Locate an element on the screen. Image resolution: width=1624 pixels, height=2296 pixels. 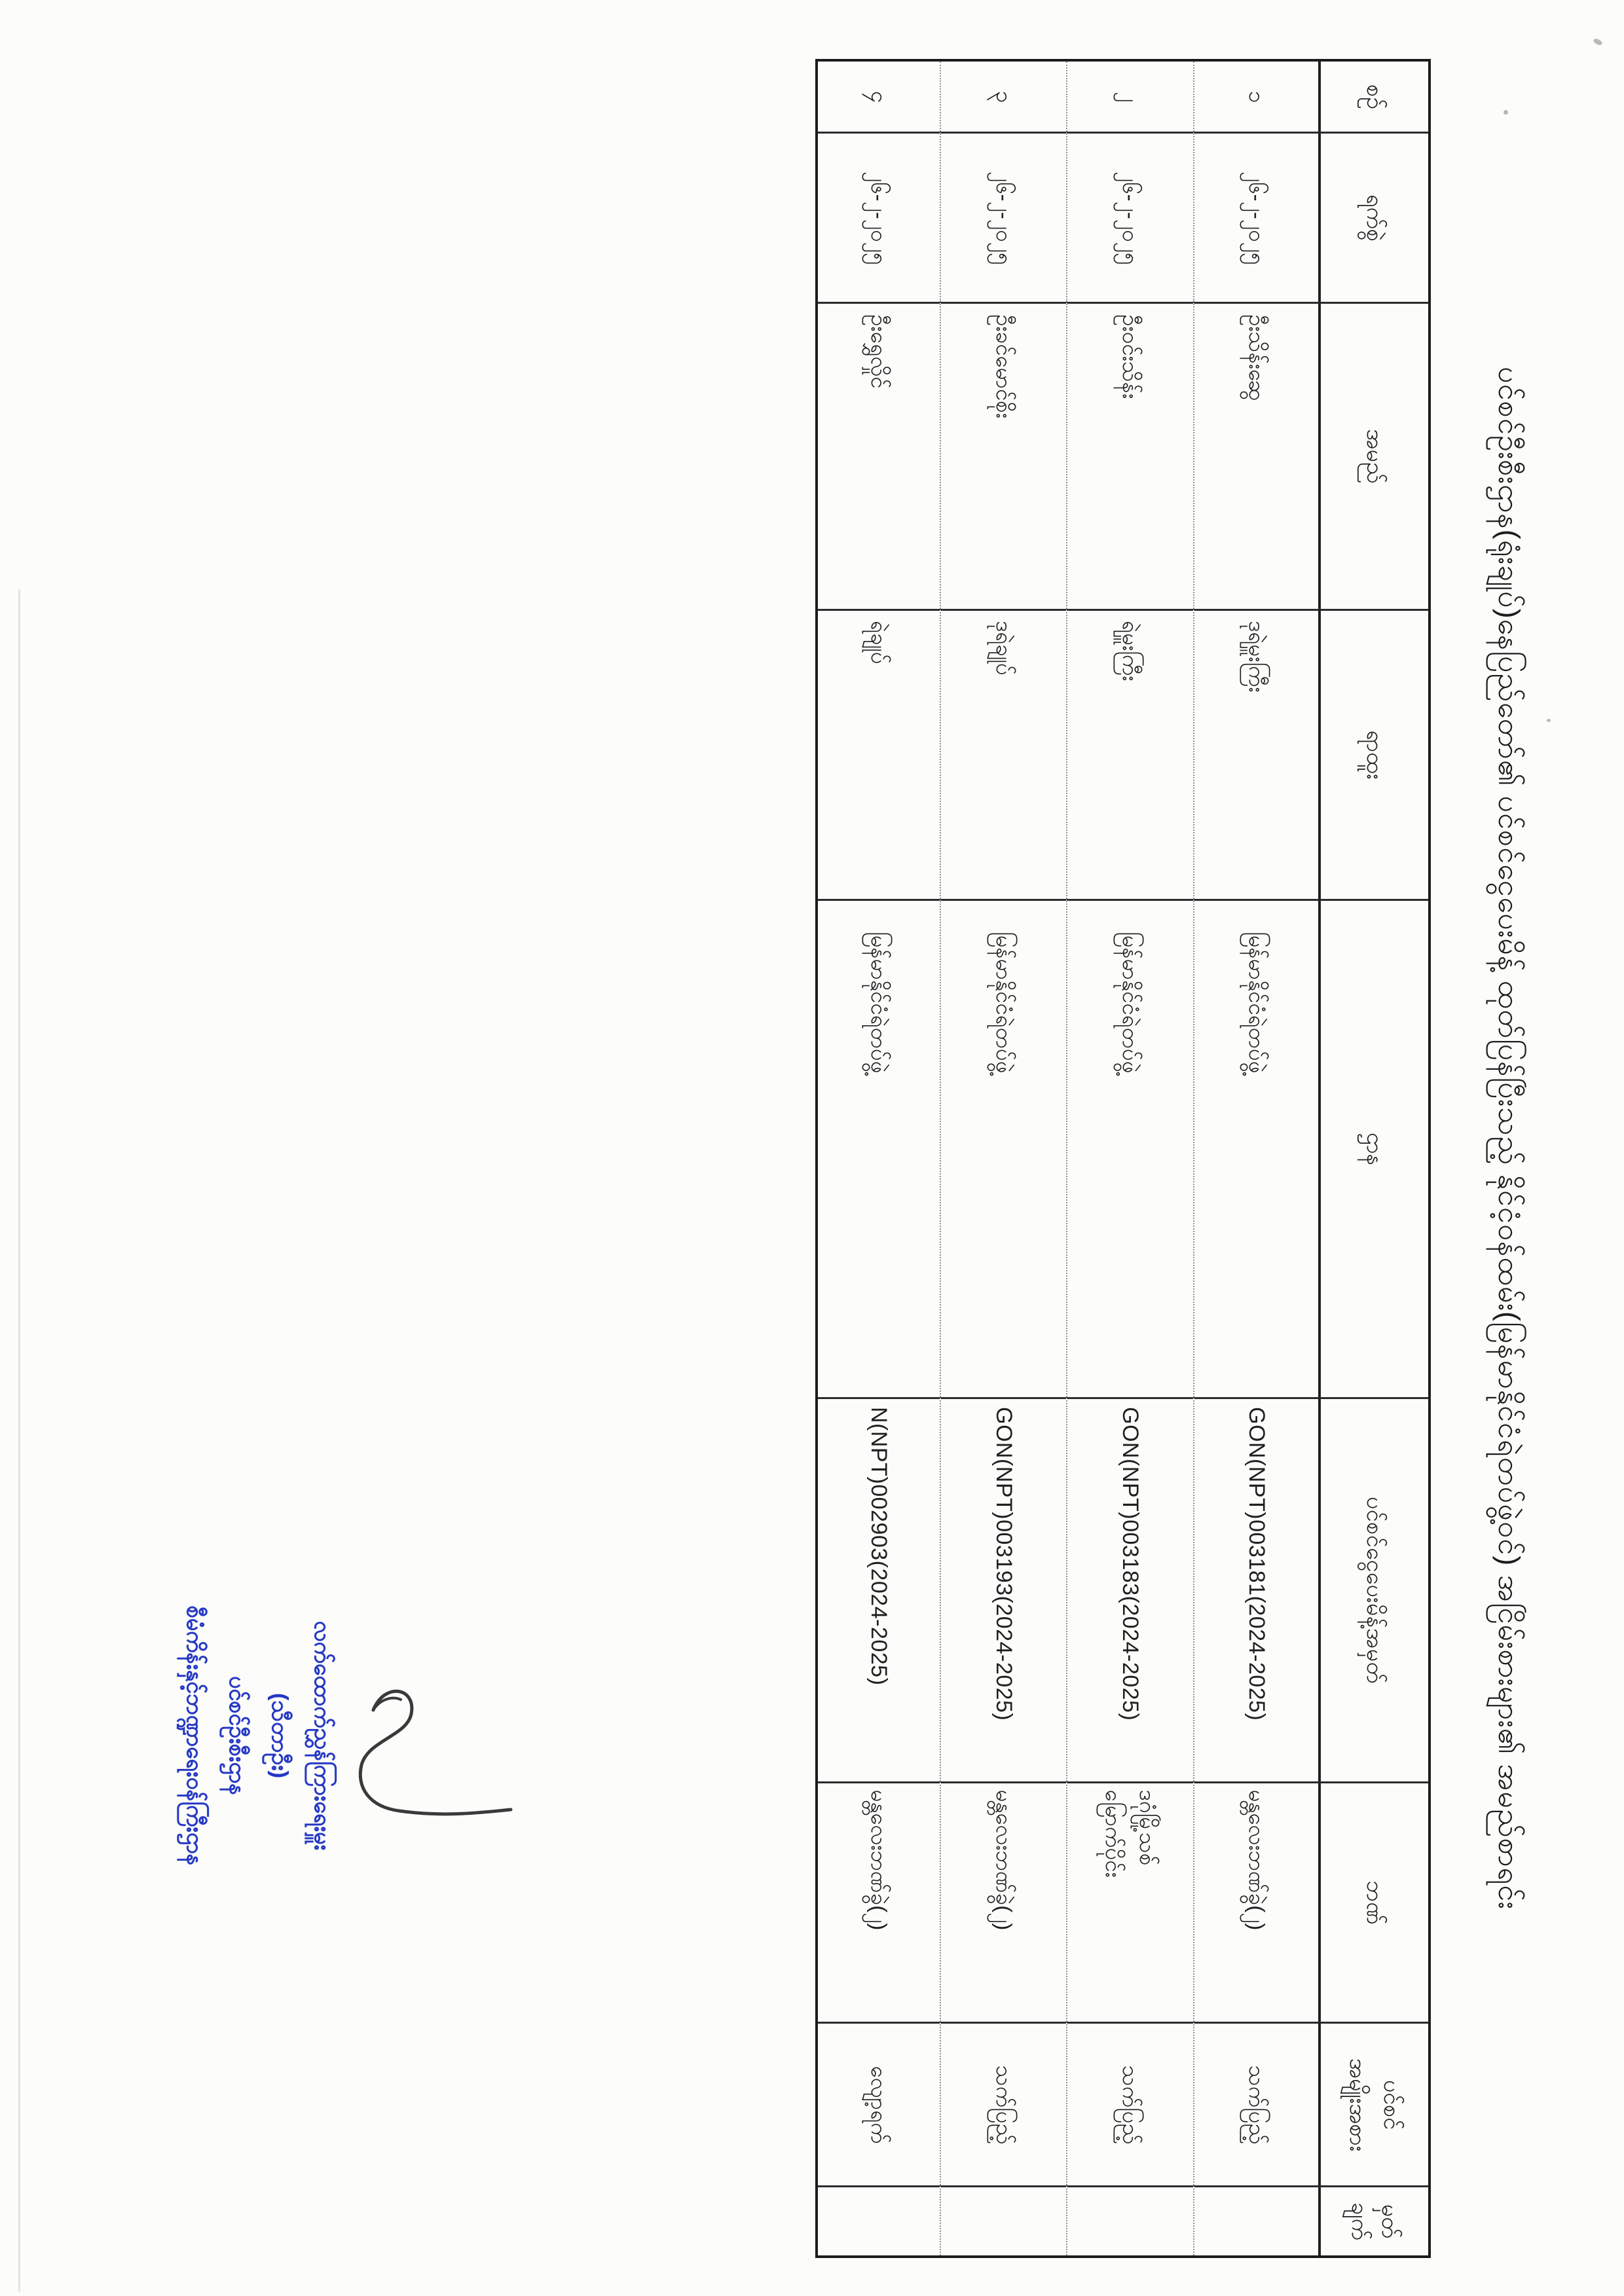
stamp-dept-line: ပင်စင်ဦးစီးဌာန is located at coordinates (237, 1735).